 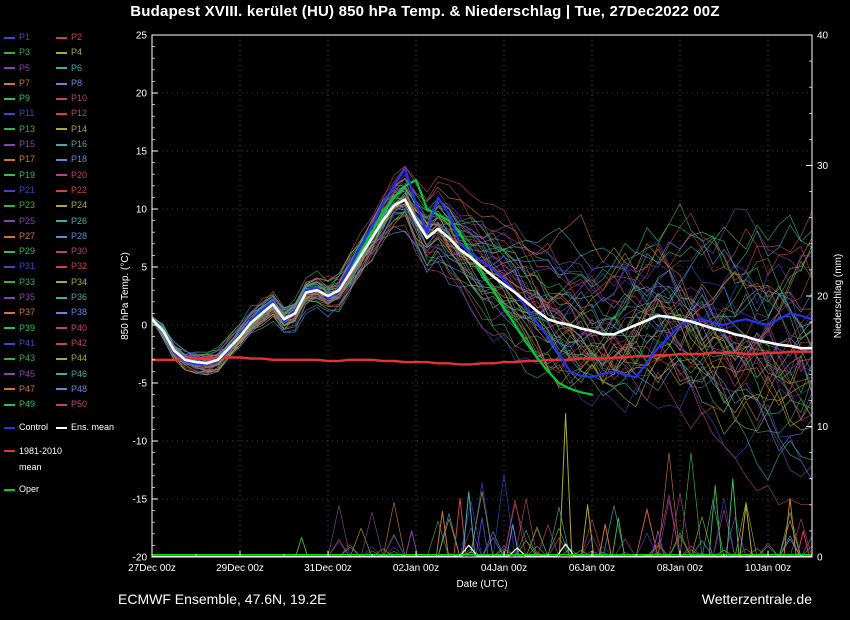 What do you see at coordinates (416, 568) in the screenshot?
I see `x-axis-tick-label: 02Jan 00z` at bounding box center [416, 568].